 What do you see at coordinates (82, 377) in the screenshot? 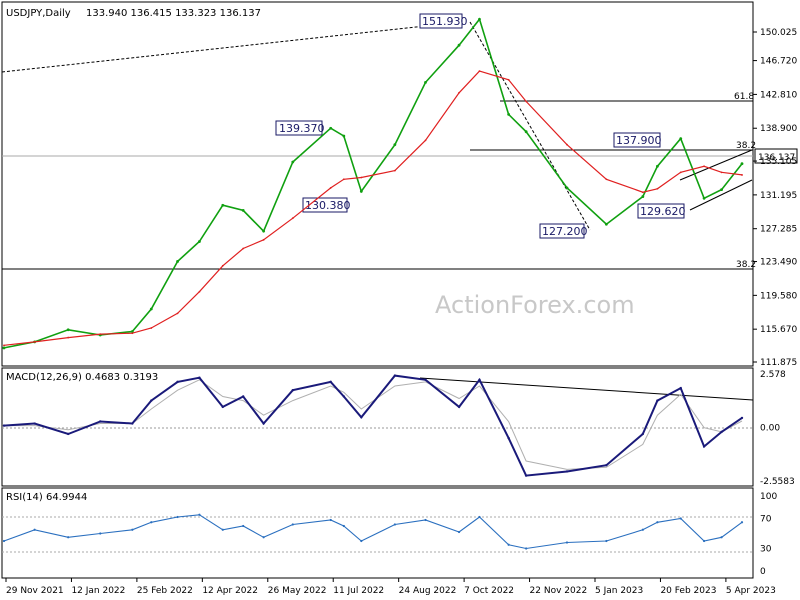
I see `macd-title: MACD(12,26,9) 0.4683 0.3193` at bounding box center [82, 377].